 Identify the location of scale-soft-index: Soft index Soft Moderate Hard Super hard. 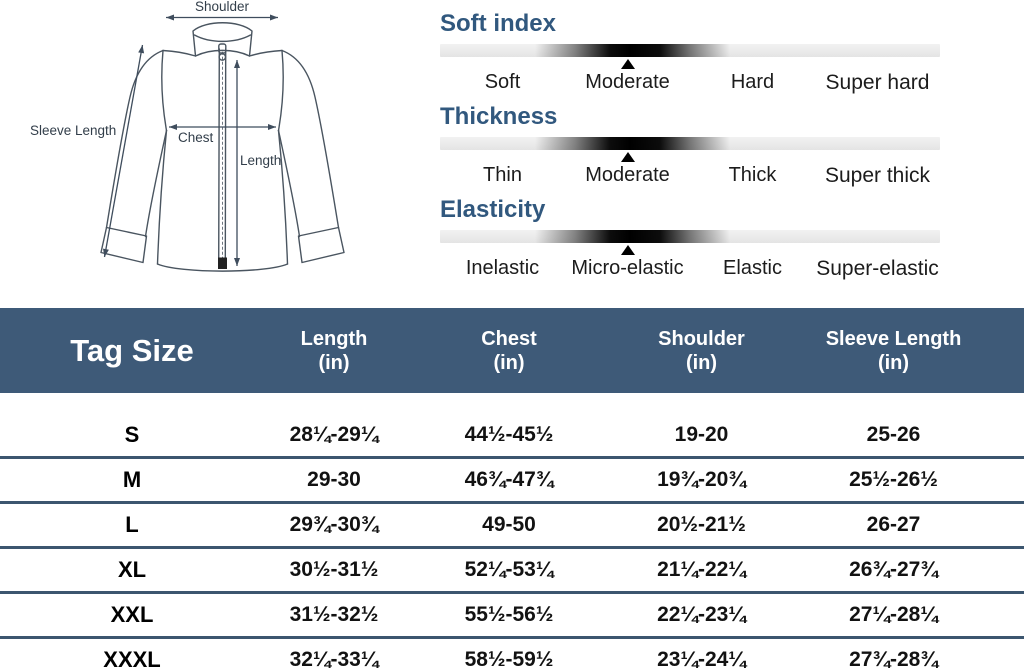
(692, 52).